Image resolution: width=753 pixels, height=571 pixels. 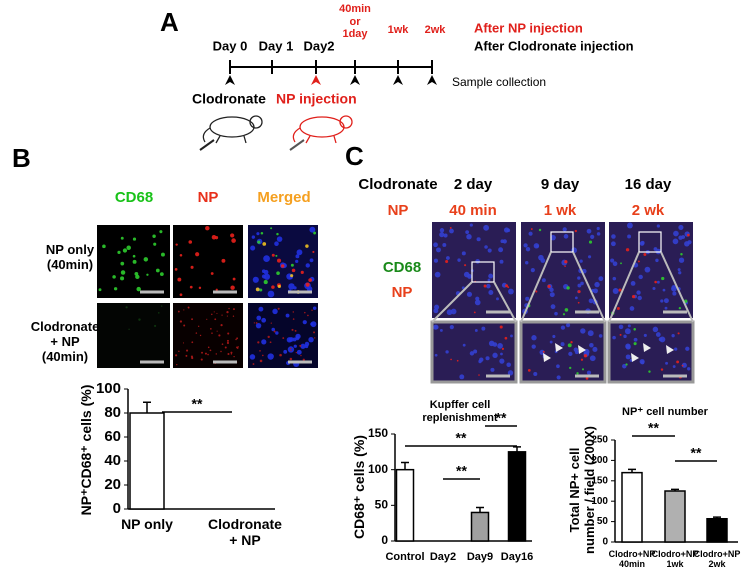 I want to click on legend-np: After NP injection, so click(x=528, y=27).